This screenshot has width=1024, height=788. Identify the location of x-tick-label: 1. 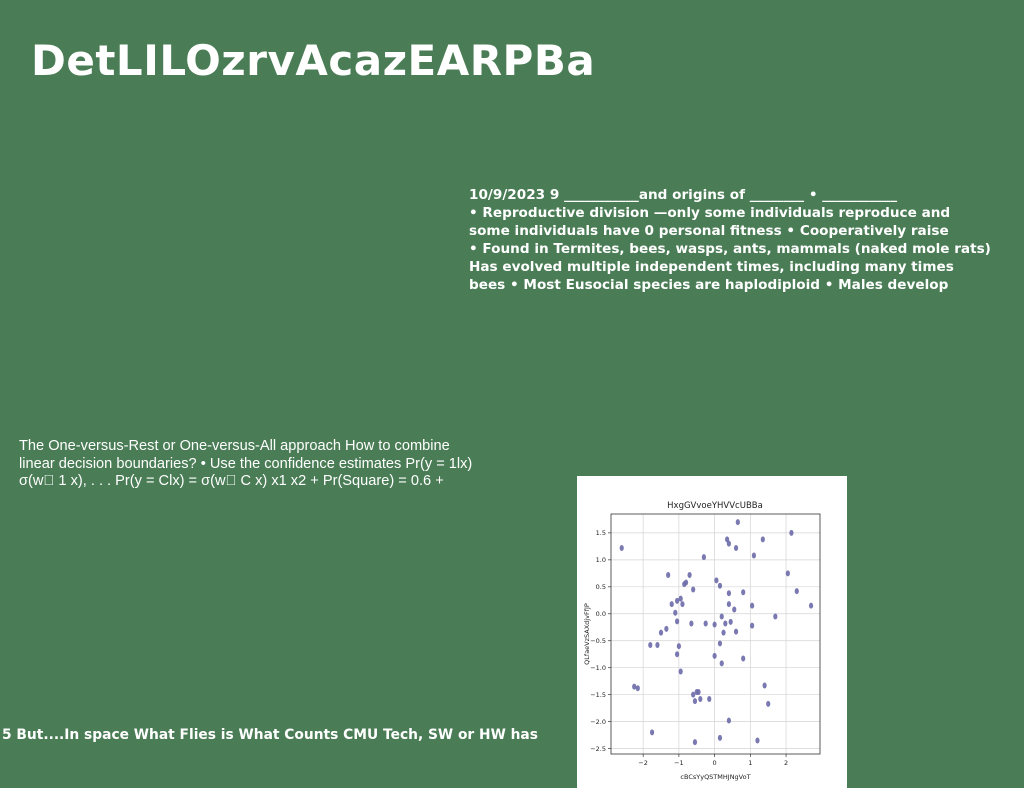
(750, 763).